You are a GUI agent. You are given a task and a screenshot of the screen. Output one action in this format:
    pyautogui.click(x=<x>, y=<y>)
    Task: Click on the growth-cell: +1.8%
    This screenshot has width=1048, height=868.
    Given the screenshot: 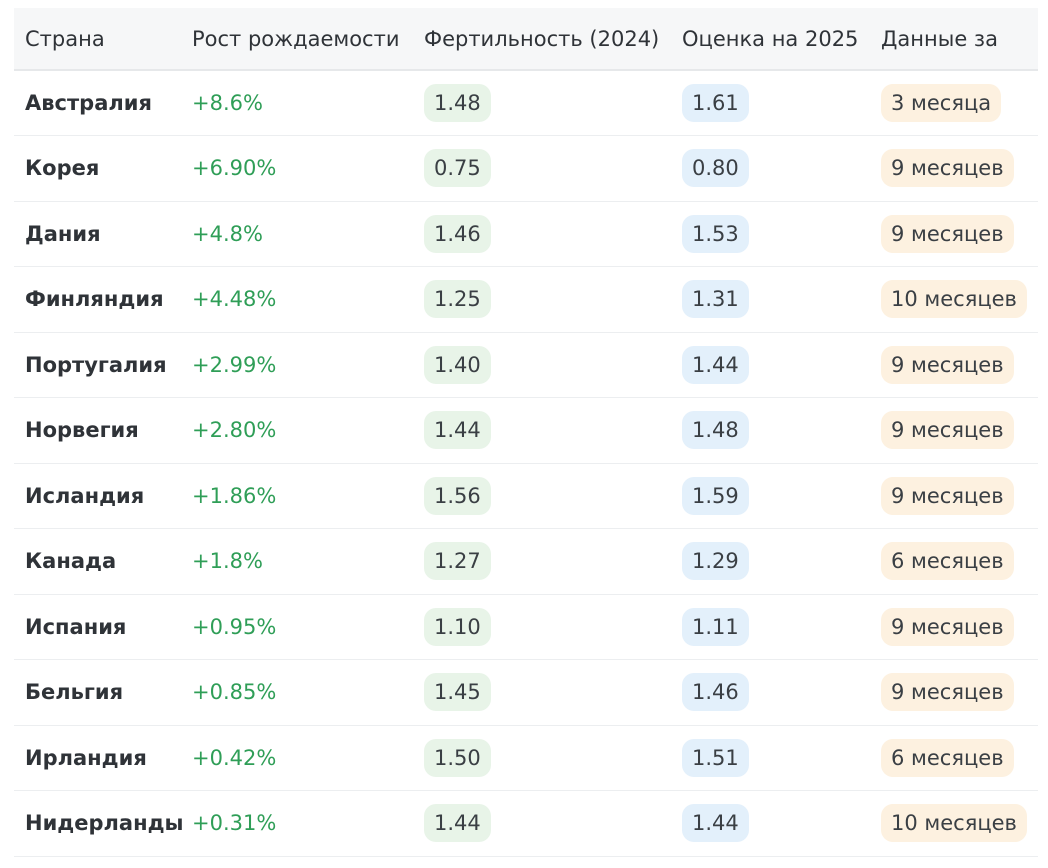 What is the action you would take?
    pyautogui.click(x=227, y=561)
    